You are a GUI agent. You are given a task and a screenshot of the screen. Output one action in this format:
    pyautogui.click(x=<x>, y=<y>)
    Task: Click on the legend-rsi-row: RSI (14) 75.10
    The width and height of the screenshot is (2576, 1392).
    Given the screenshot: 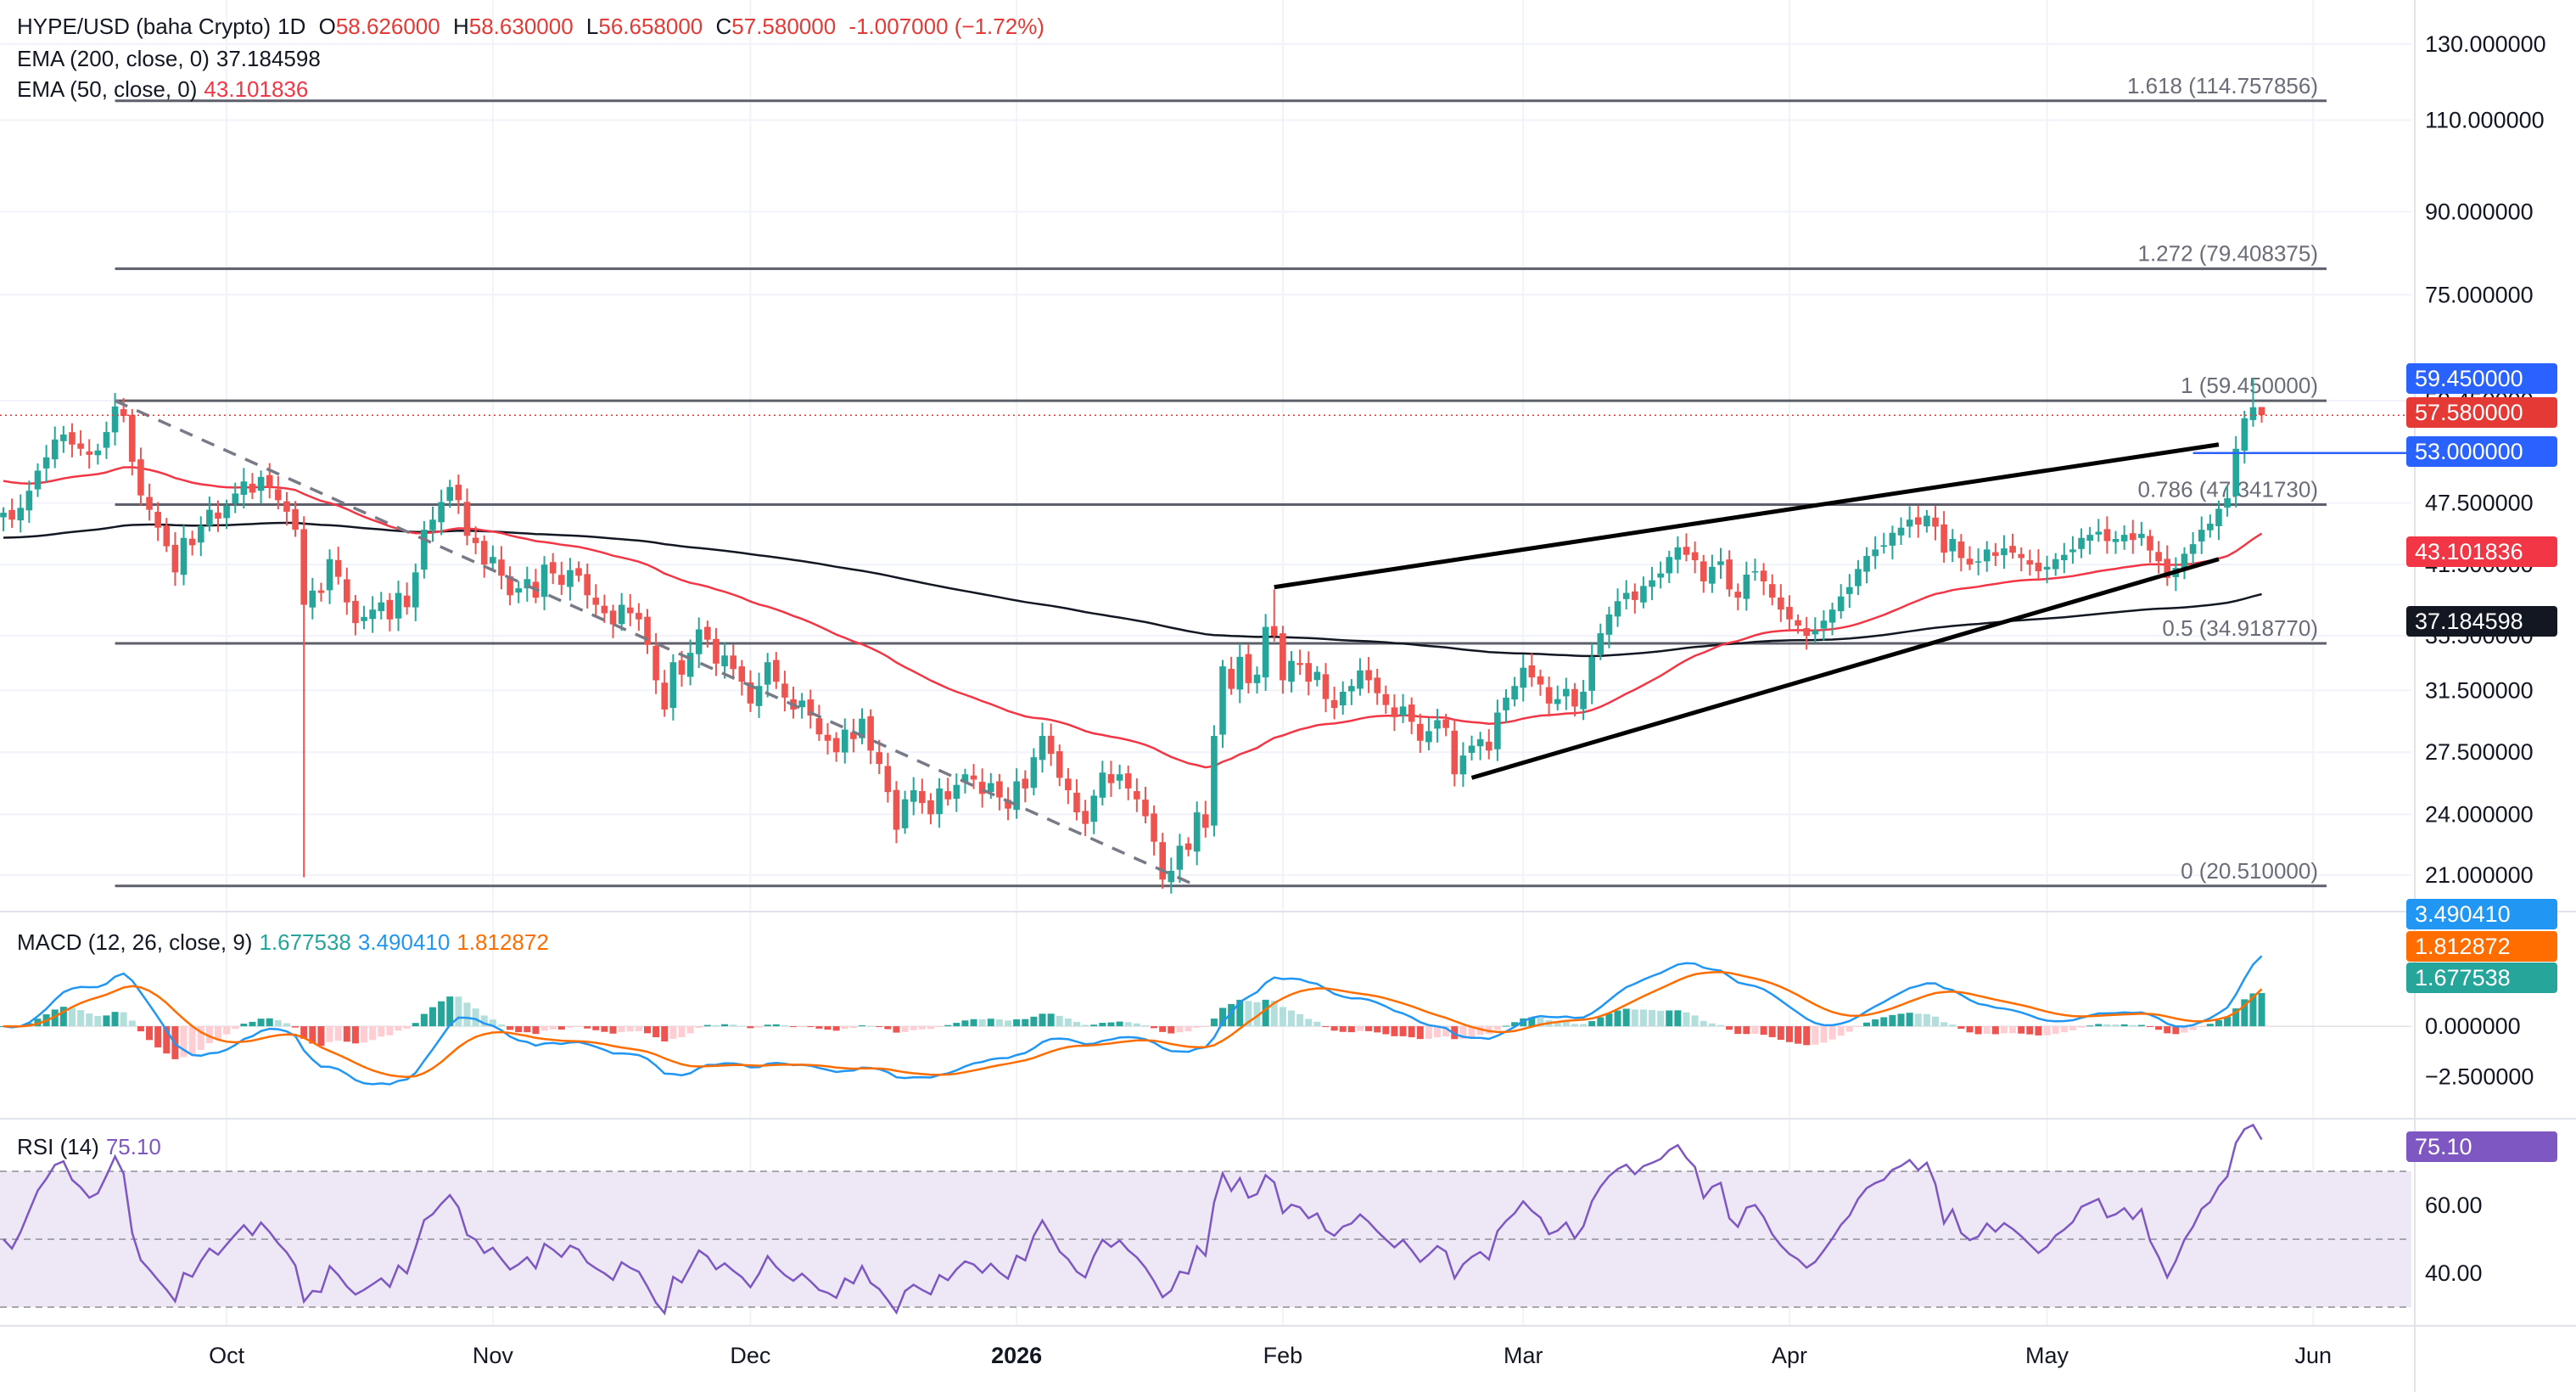 What is the action you would take?
    pyautogui.click(x=92, y=1146)
    